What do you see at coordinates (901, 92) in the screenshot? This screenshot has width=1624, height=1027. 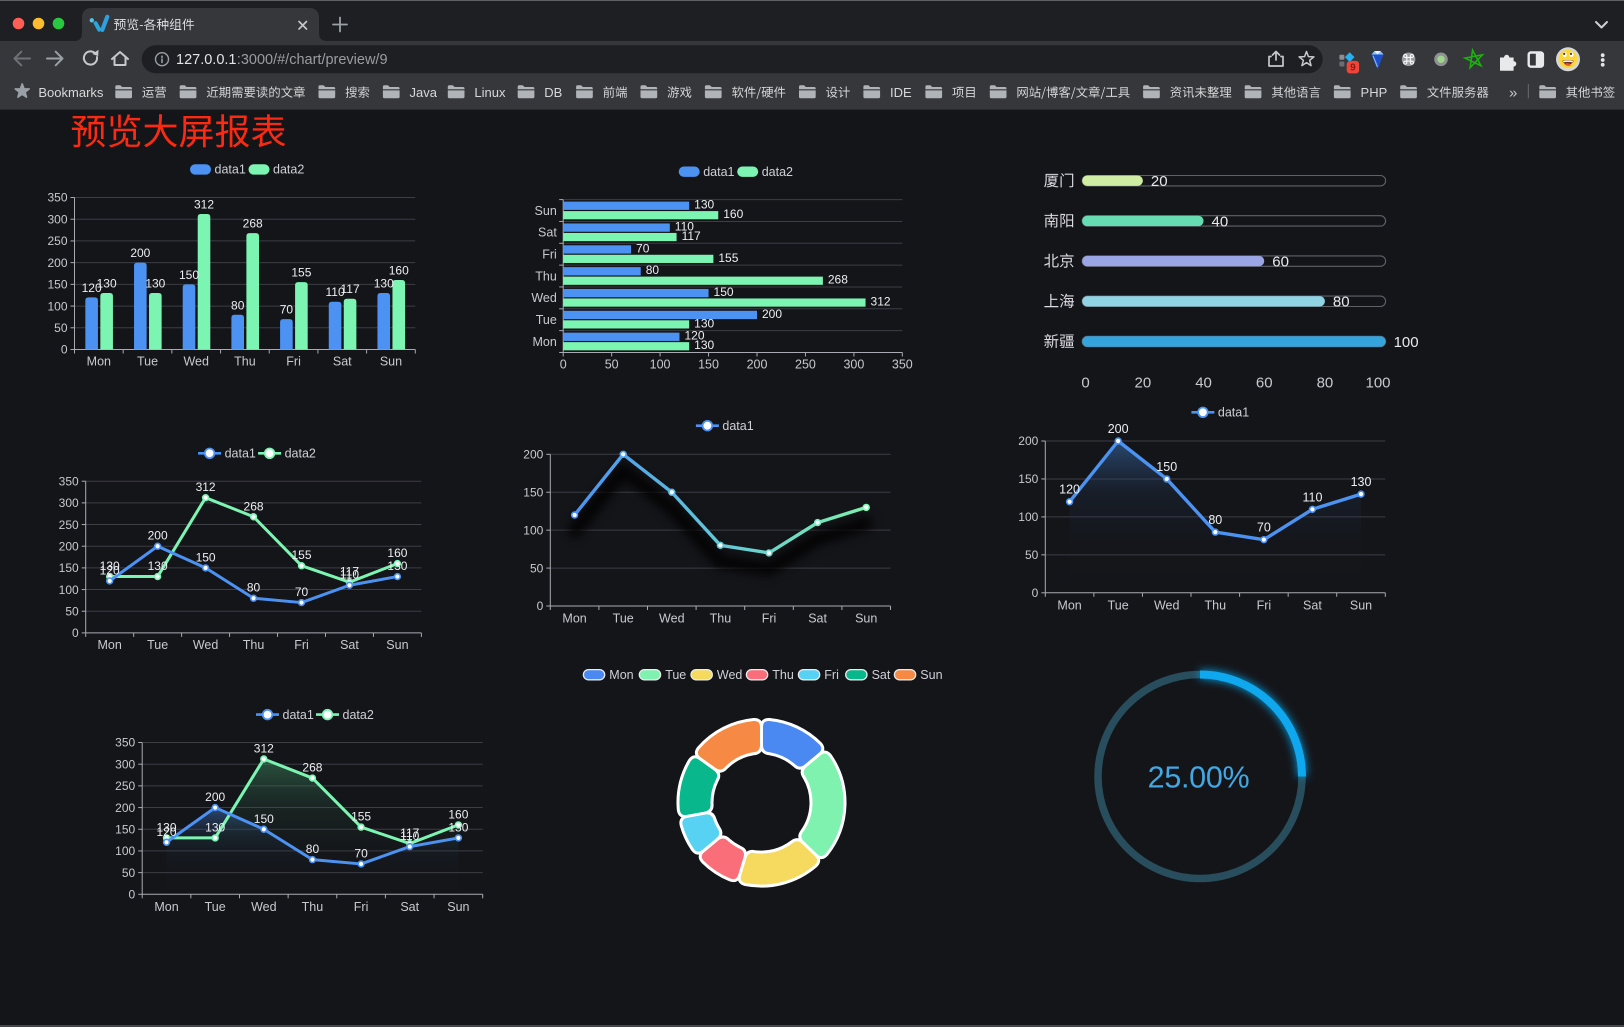 I see `svg-text: IDE` at bounding box center [901, 92].